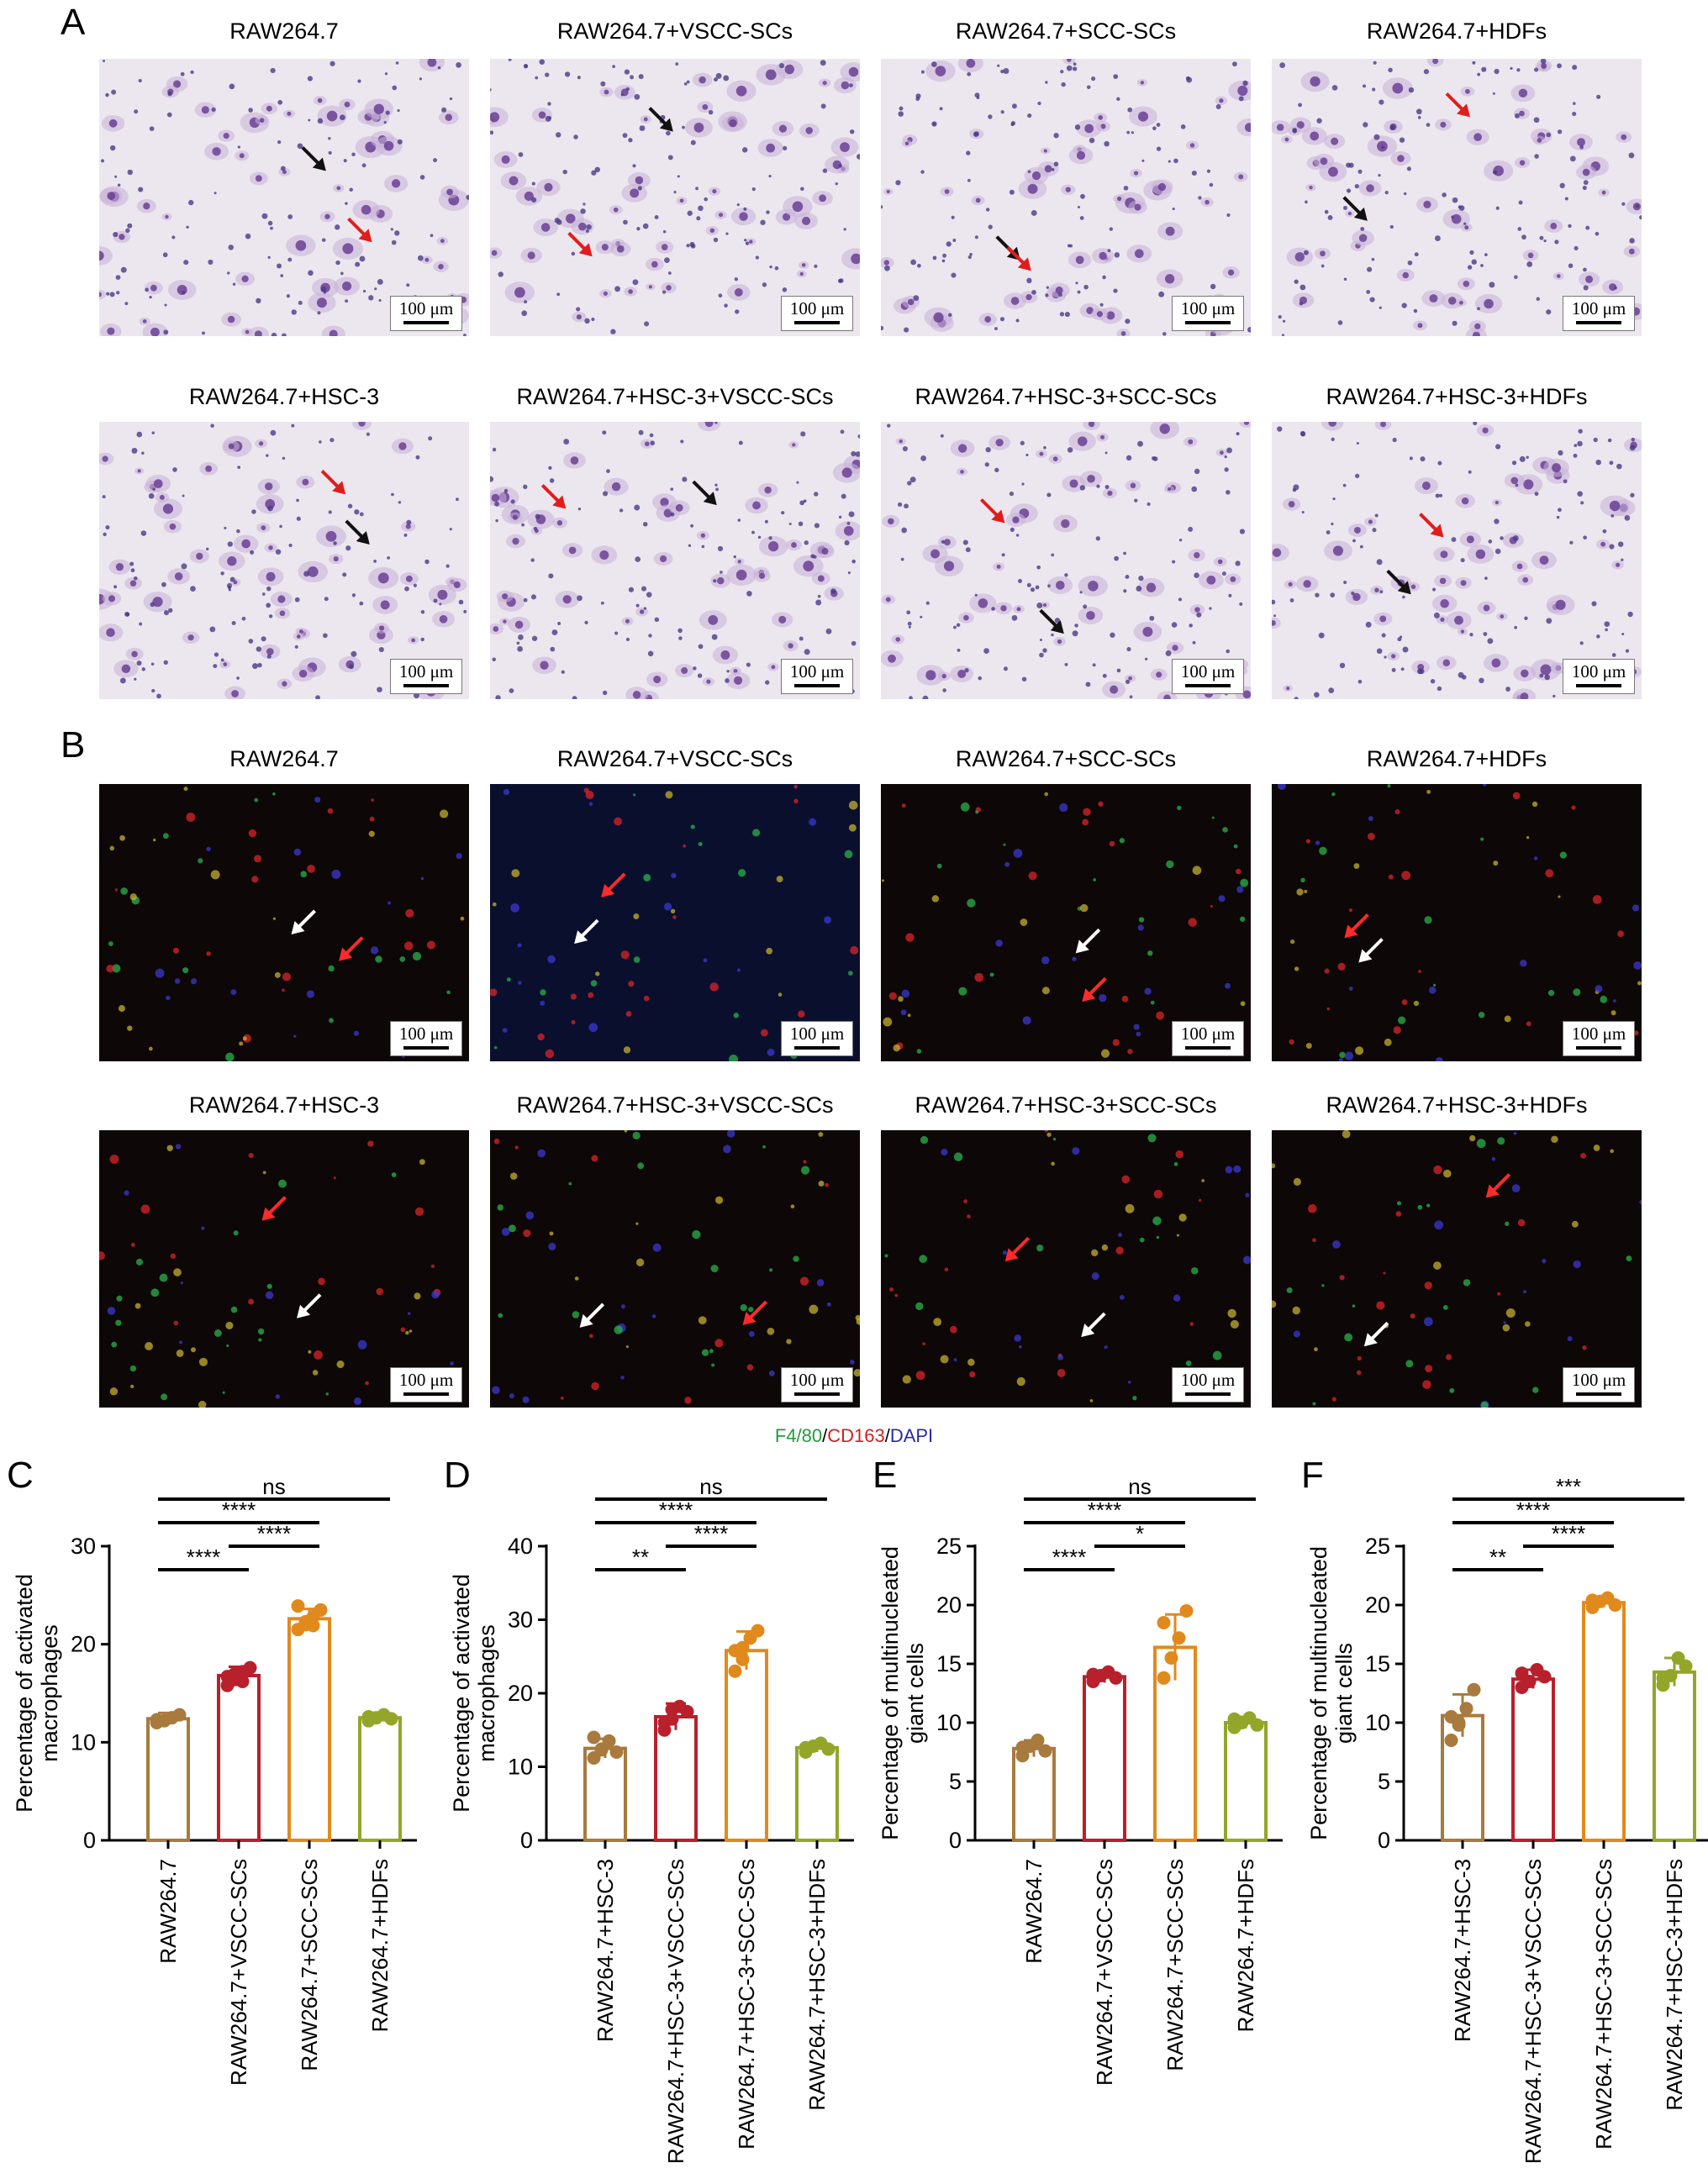  Describe the element at coordinates (856, 1435) in the screenshot. I see `legend-cd163: CD163` at that location.